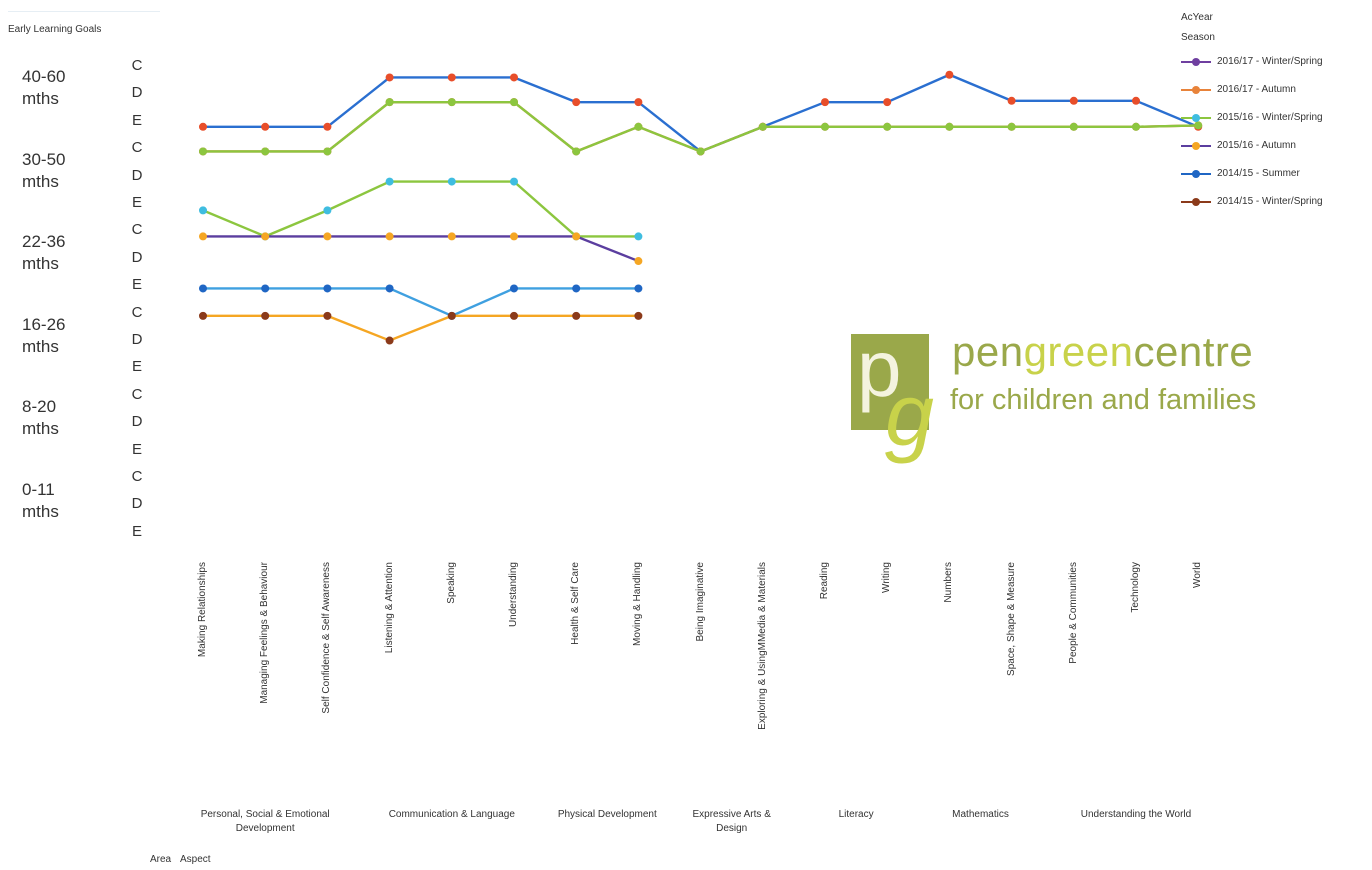  I want to click on x-aspect-label: Listening & Attention, so click(389, 608).